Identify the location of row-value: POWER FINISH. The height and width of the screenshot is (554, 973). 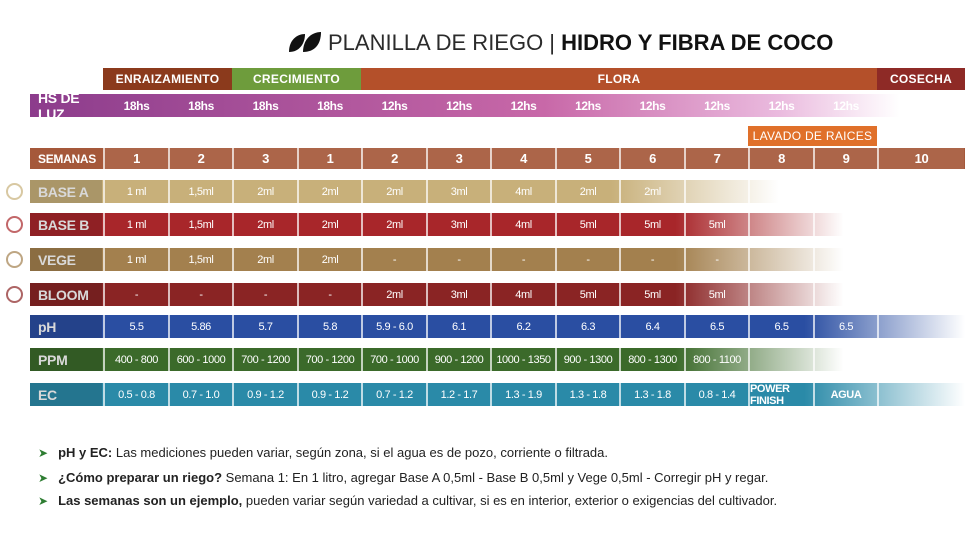
(780, 395).